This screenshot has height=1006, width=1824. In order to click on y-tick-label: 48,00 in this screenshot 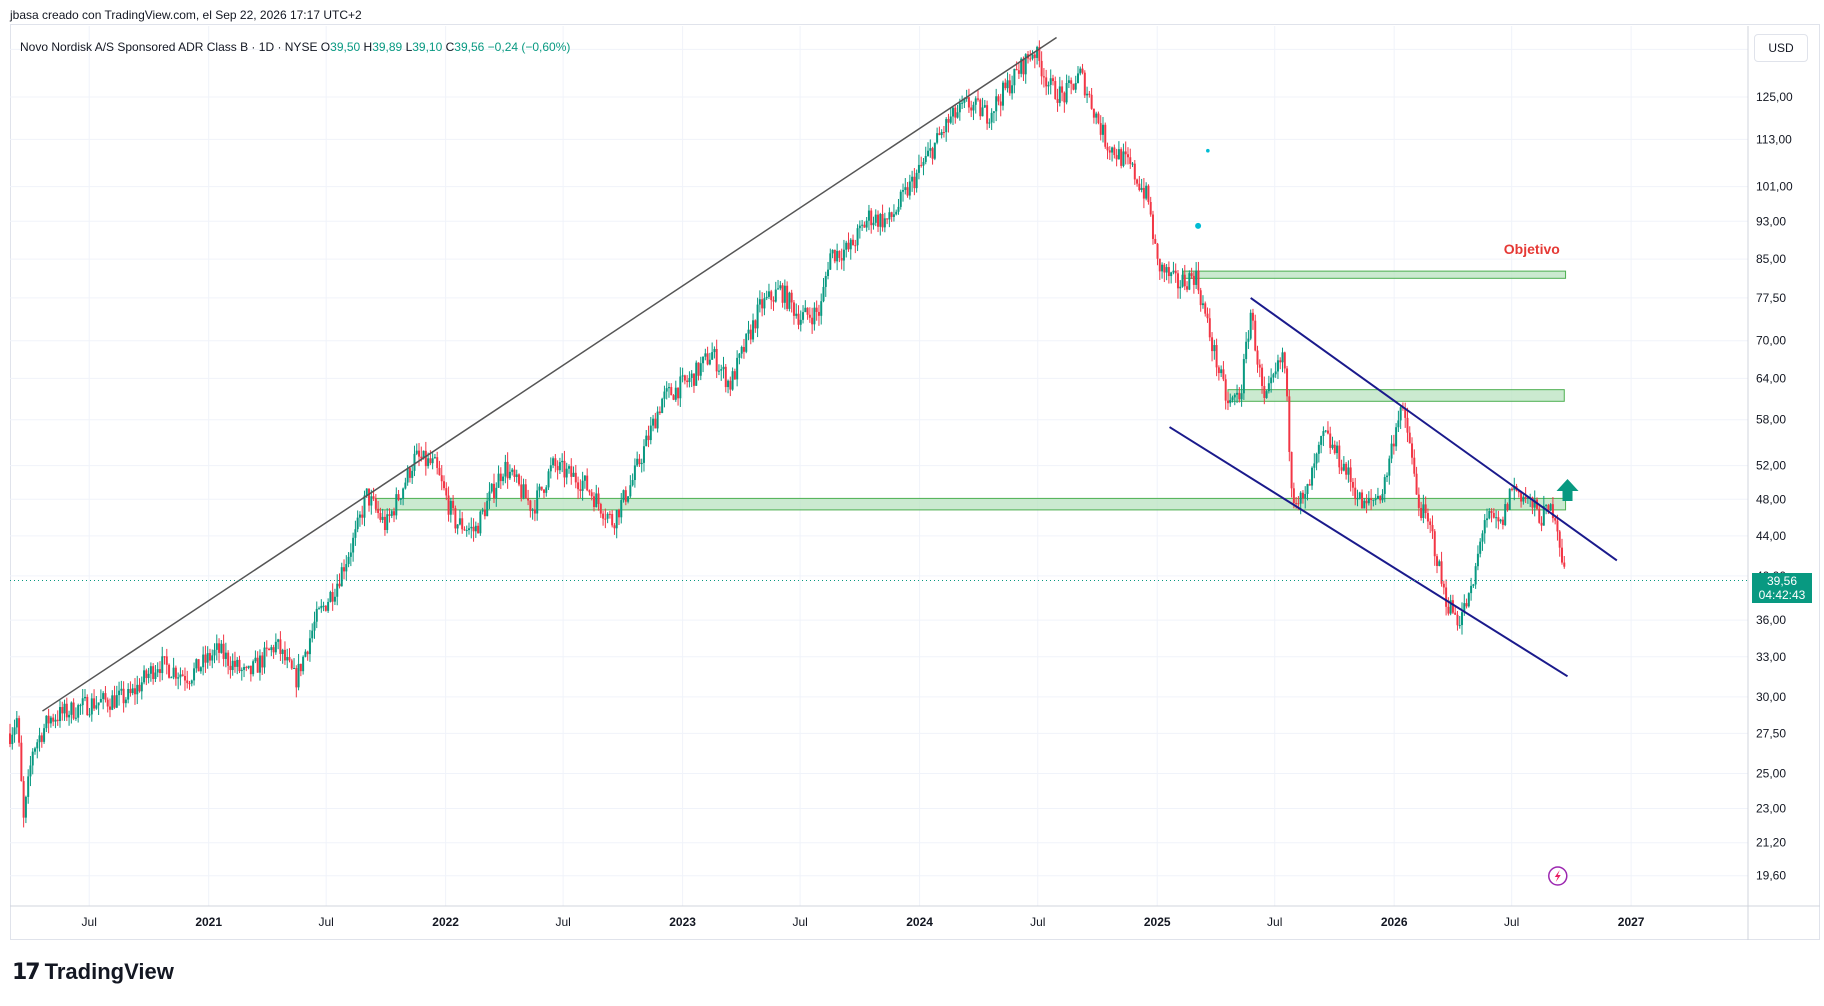, I will do `click(1771, 499)`.